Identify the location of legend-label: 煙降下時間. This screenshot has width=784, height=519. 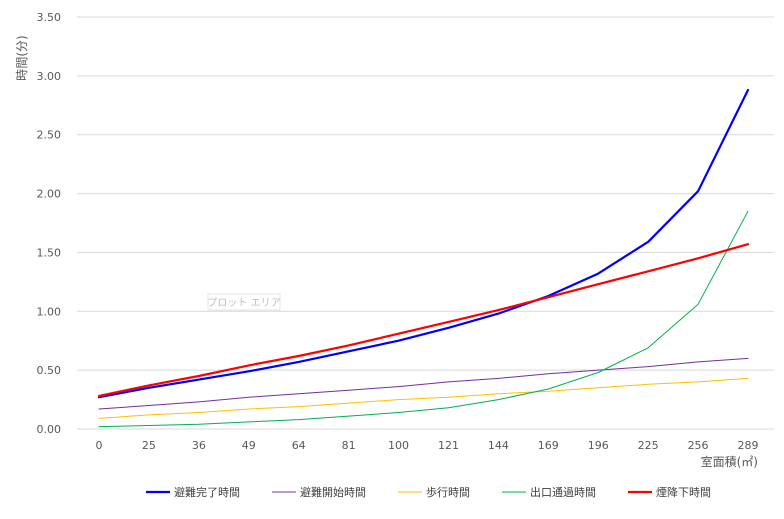
(683, 492).